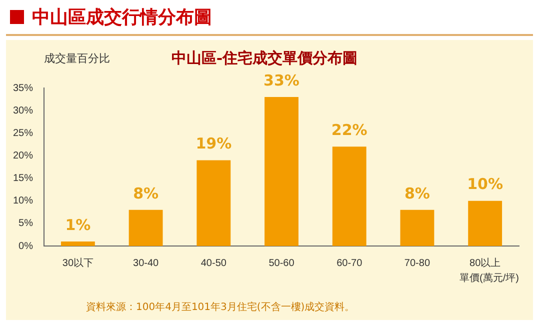 The height and width of the screenshot is (327, 539). Describe the element at coordinates (264, 57) in the screenshot. I see `chart-subtitle: 中山區-住宅成交單價分布圖` at that location.